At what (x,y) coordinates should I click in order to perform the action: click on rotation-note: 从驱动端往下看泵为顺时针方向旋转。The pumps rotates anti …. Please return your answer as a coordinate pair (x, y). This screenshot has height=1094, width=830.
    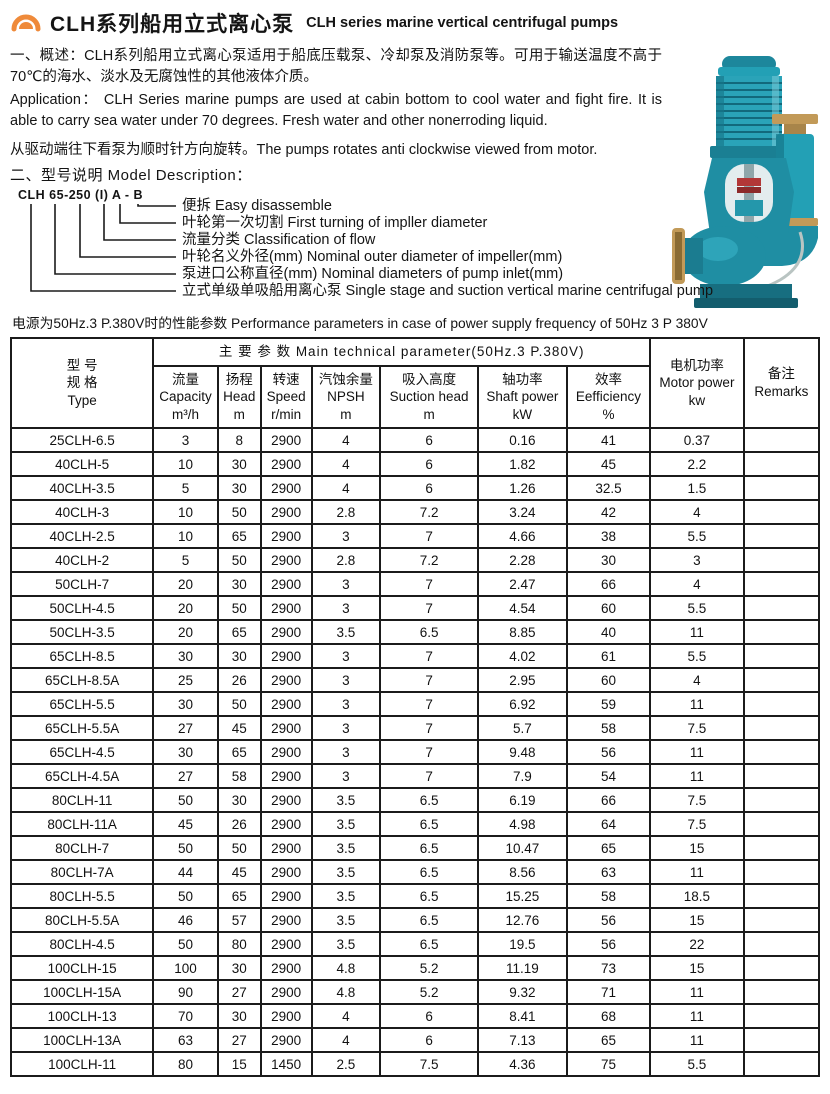
    Looking at the image, I should click on (304, 150).